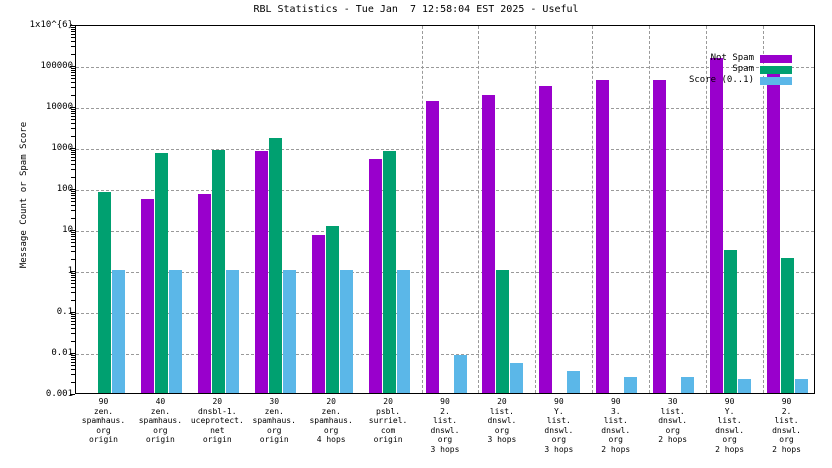 The image size is (832, 468). I want to click on legend-label: Score (0..1), so click(721, 80).